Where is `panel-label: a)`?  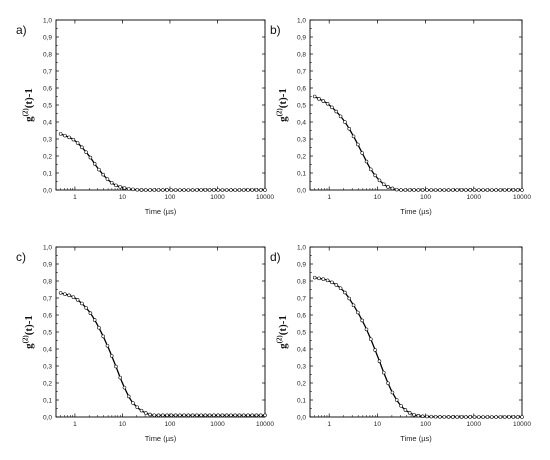 panel-label: a) is located at coordinates (21, 30).